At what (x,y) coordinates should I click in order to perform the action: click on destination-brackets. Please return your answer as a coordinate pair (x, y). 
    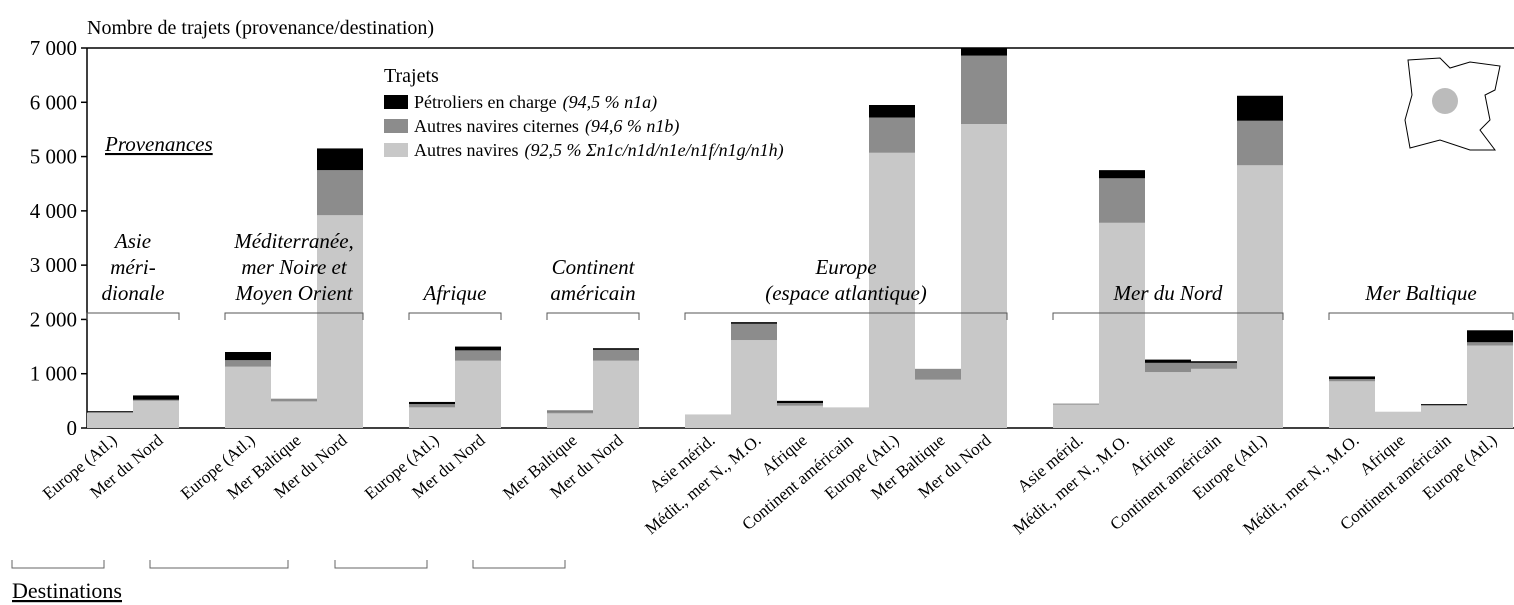
    Looking at the image, I should click on (288, 564).